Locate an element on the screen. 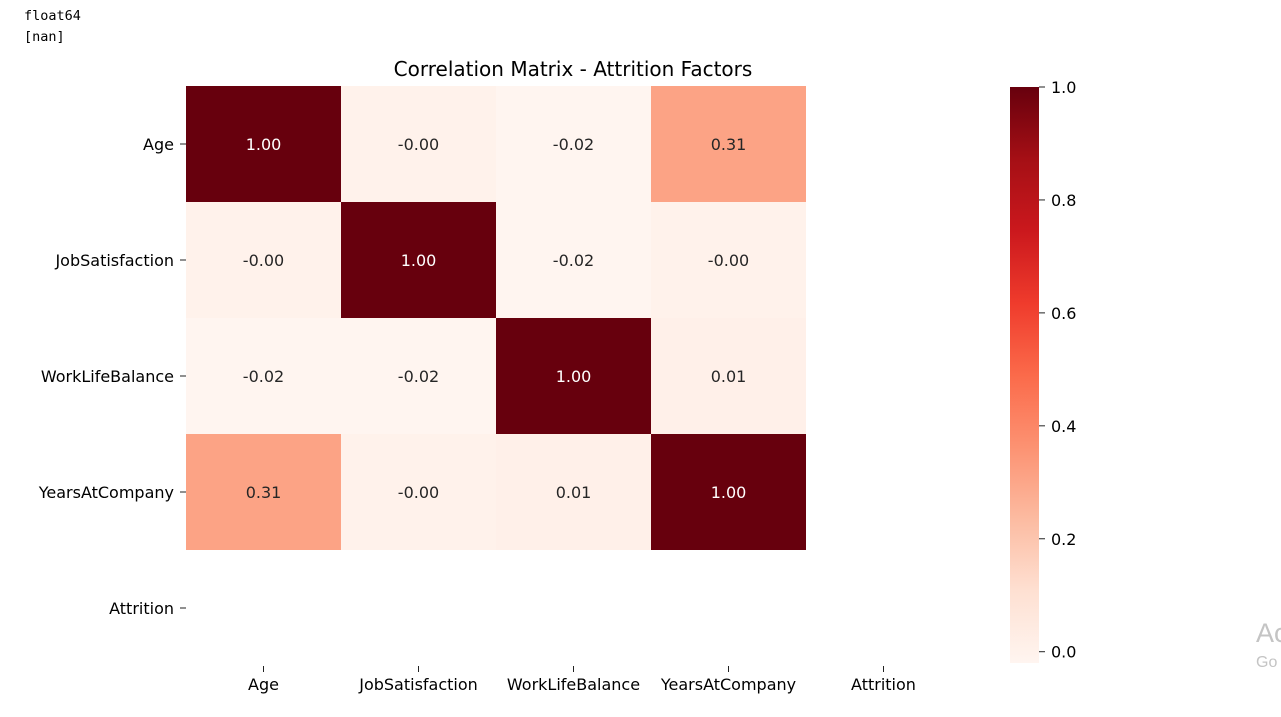 The height and width of the screenshot is (717, 1281). x-tick-label: Age is located at coordinates (263, 684).